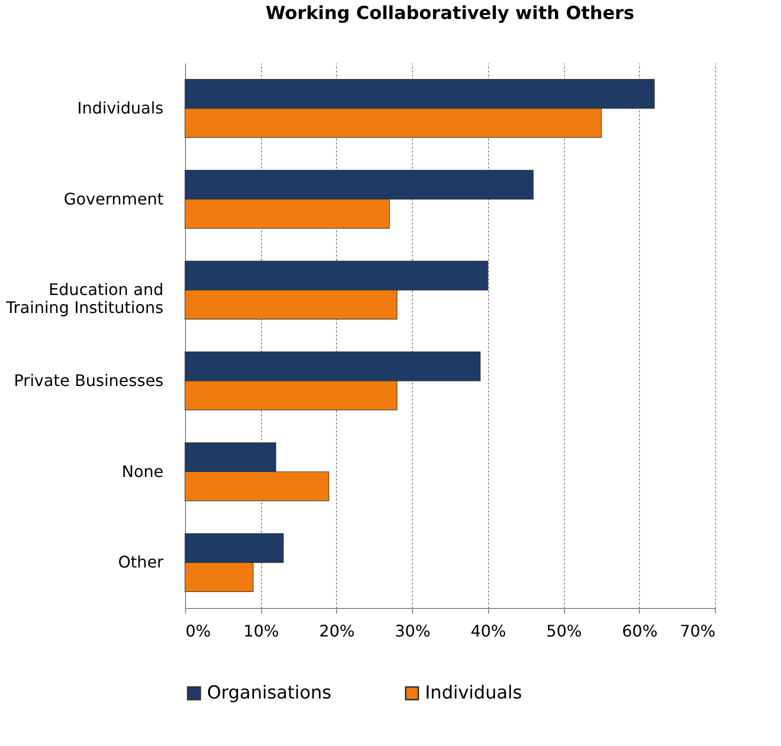 Image resolution: width=781 pixels, height=746 pixels. What do you see at coordinates (473, 693) in the screenshot?
I see `legend-label: Individuals` at bounding box center [473, 693].